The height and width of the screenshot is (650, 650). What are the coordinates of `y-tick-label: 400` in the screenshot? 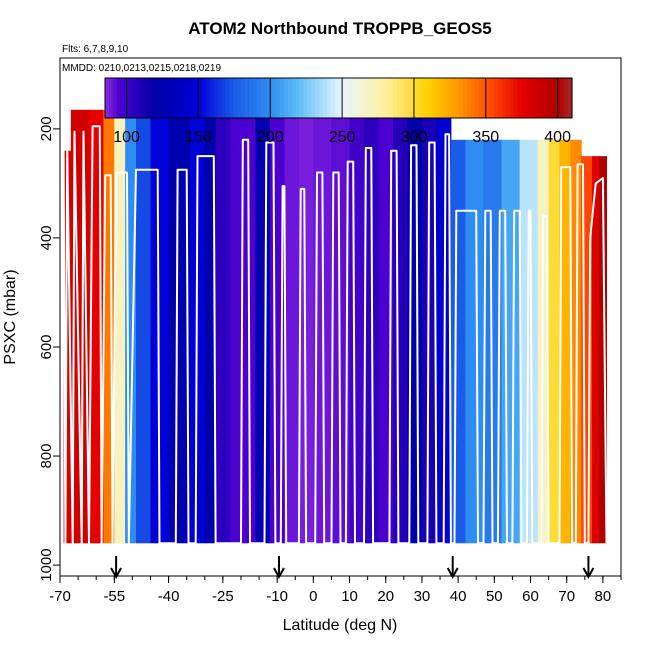 It's located at (46, 237).